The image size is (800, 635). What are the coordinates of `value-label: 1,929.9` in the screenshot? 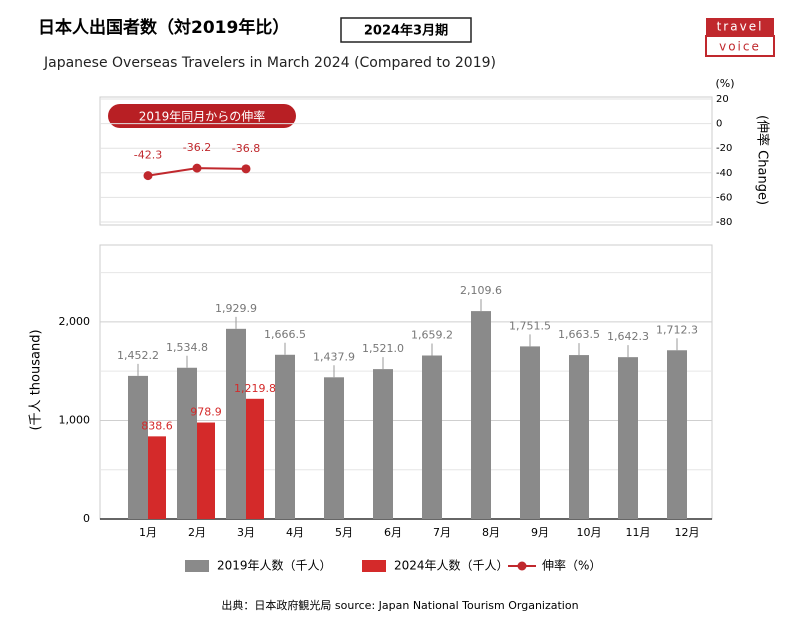 It's located at (236, 308).